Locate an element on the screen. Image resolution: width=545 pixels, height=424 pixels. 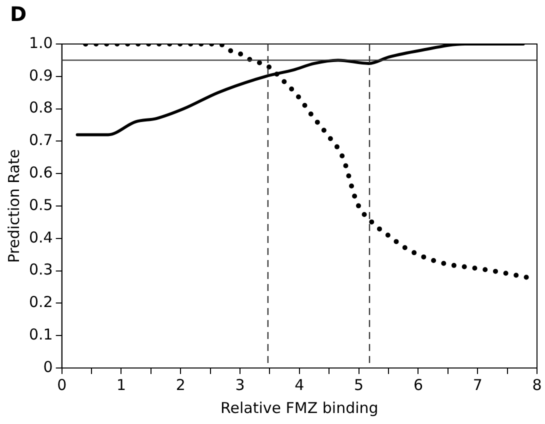
y-tick-label: 0.2 is located at coordinates (40, 302).